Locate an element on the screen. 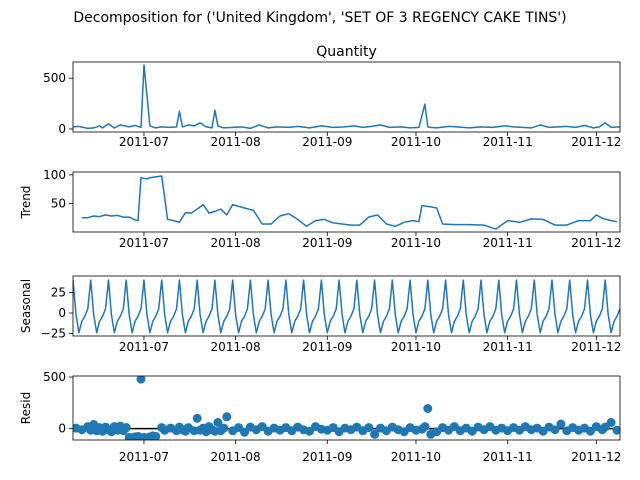 The height and width of the screenshot is (480, 640). y-axis-label: Trend is located at coordinates (26, 203).